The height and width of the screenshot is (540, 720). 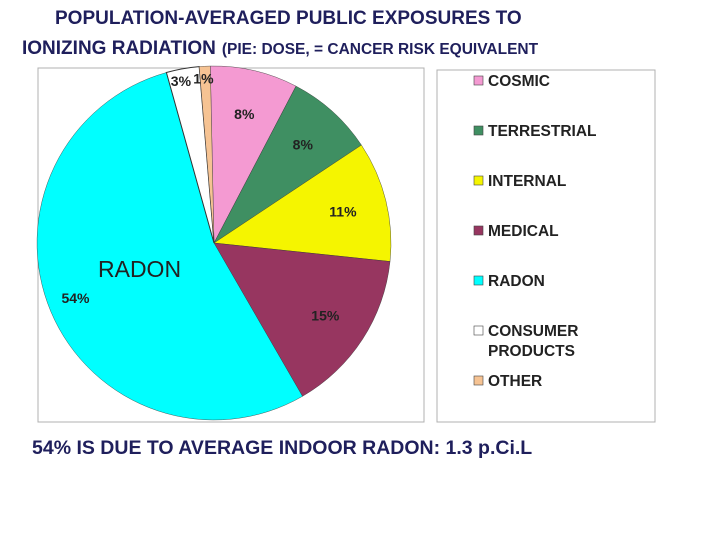 What do you see at coordinates (203, 79) in the screenshot?
I see `slice-label-other: 1%` at bounding box center [203, 79].